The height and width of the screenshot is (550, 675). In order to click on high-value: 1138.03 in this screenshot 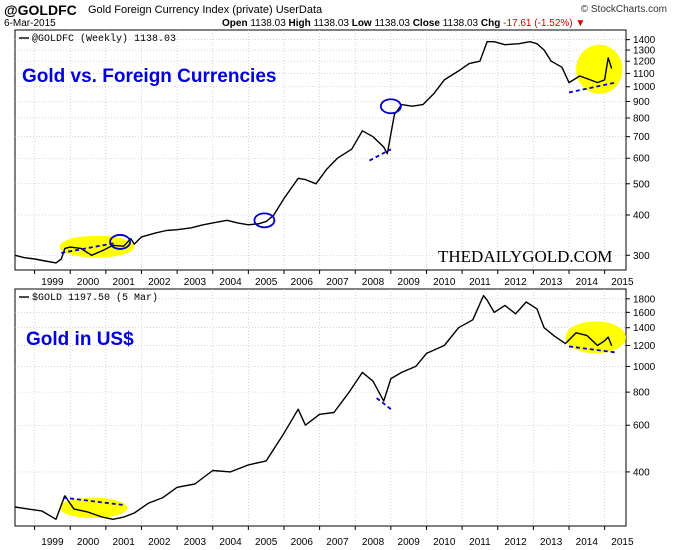, I will do `click(331, 23)`.